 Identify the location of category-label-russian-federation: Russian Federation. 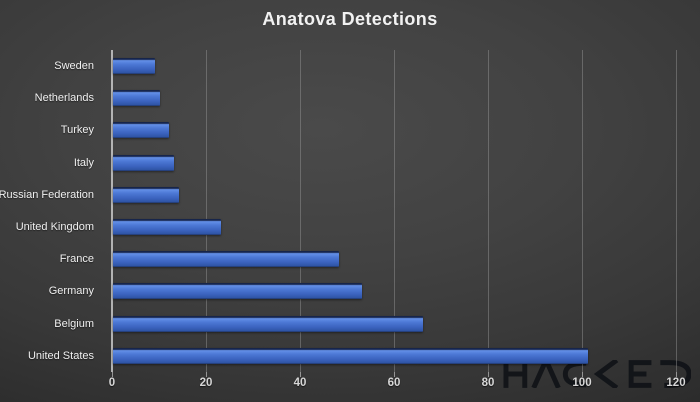
(47, 194).